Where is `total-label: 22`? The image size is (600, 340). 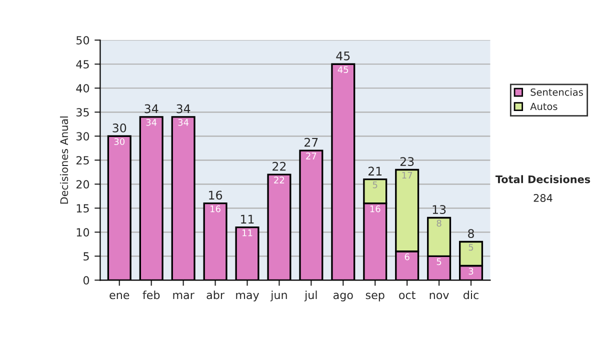 total-label: 22 is located at coordinates (279, 166).